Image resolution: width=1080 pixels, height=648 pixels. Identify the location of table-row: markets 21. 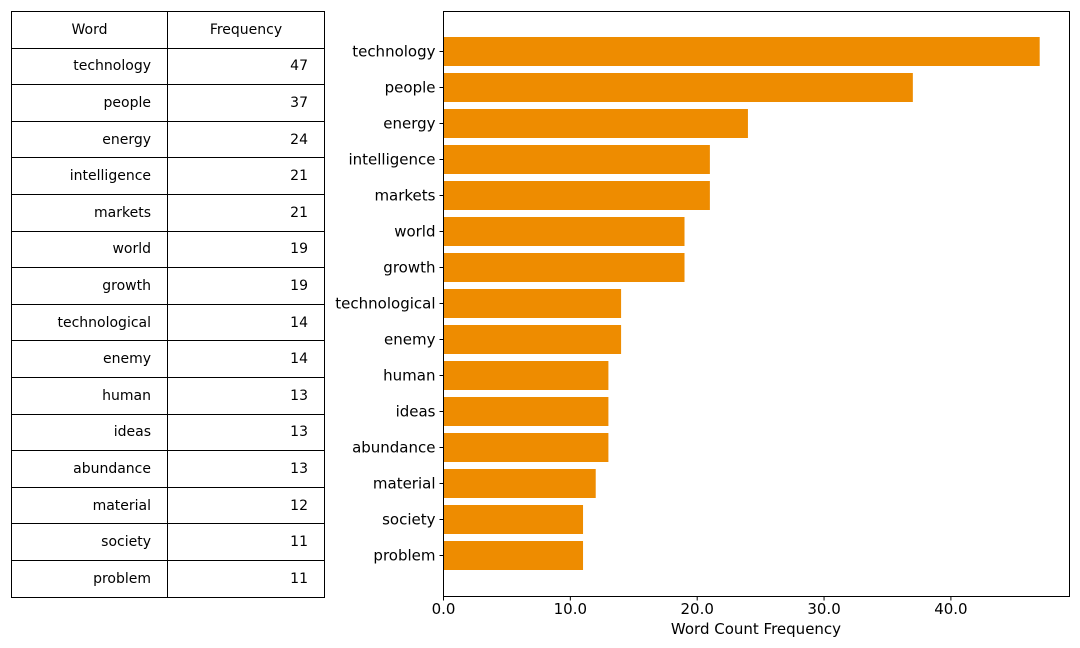
(168, 212).